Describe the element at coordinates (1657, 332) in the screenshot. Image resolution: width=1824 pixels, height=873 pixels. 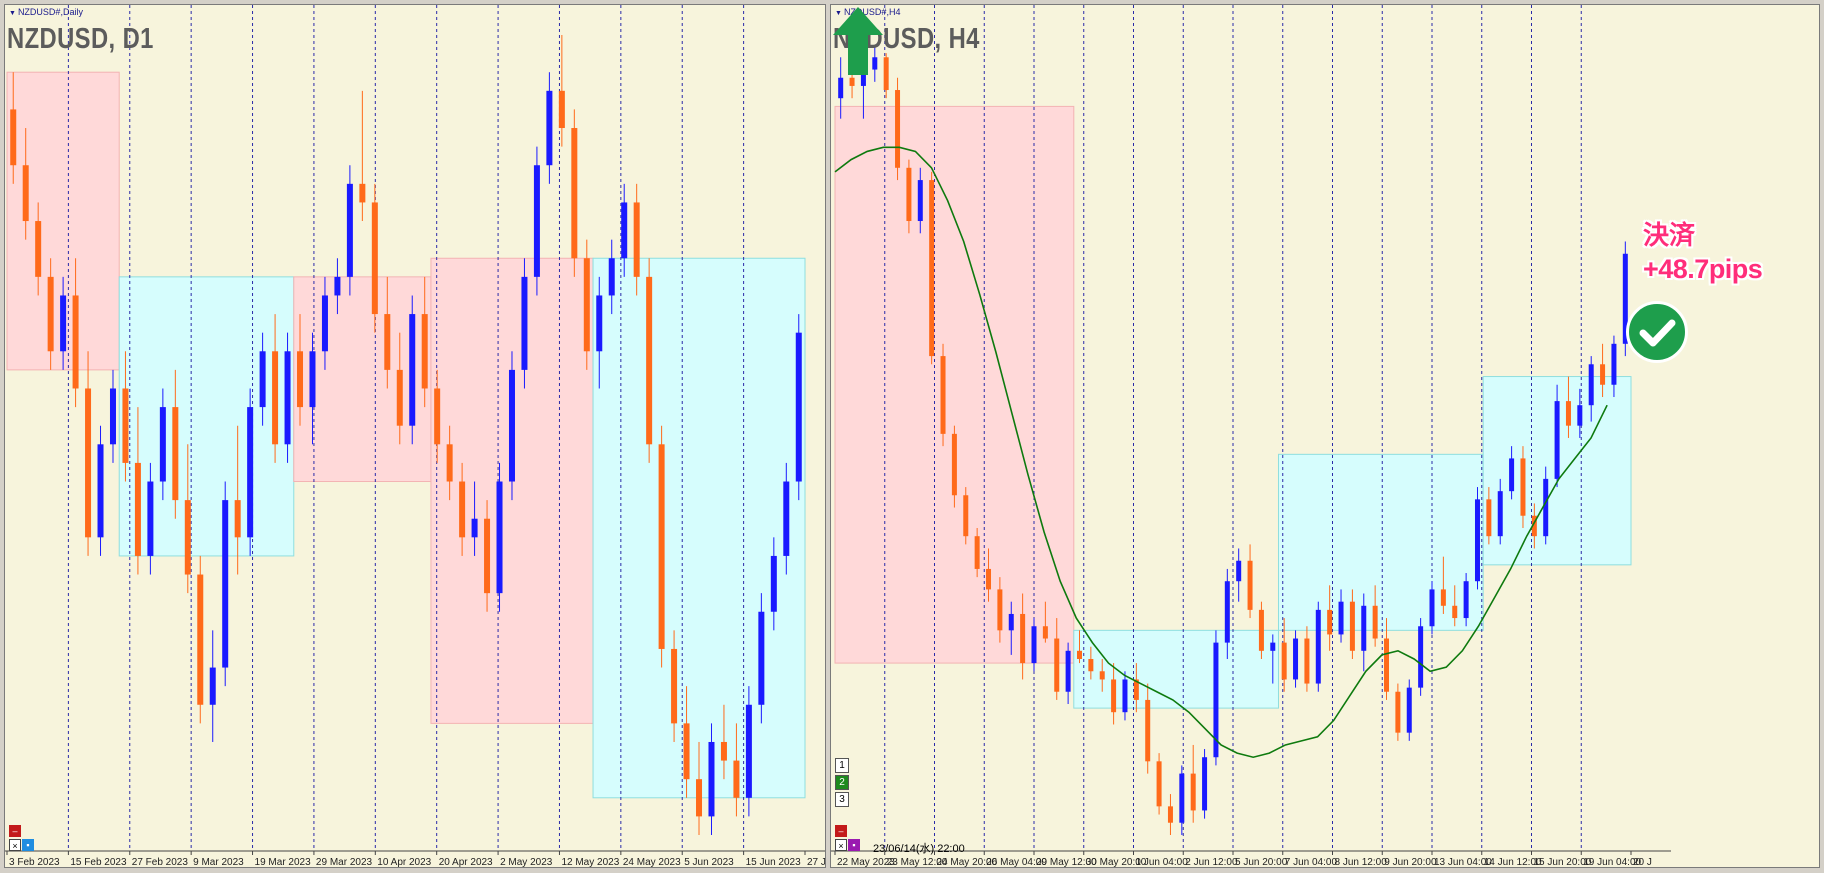
I see `check-icon` at that location.